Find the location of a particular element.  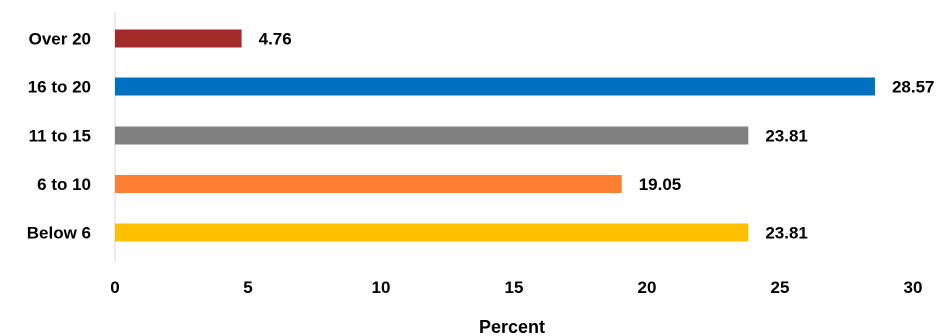

x-axis-title: Percent is located at coordinates (512, 326).